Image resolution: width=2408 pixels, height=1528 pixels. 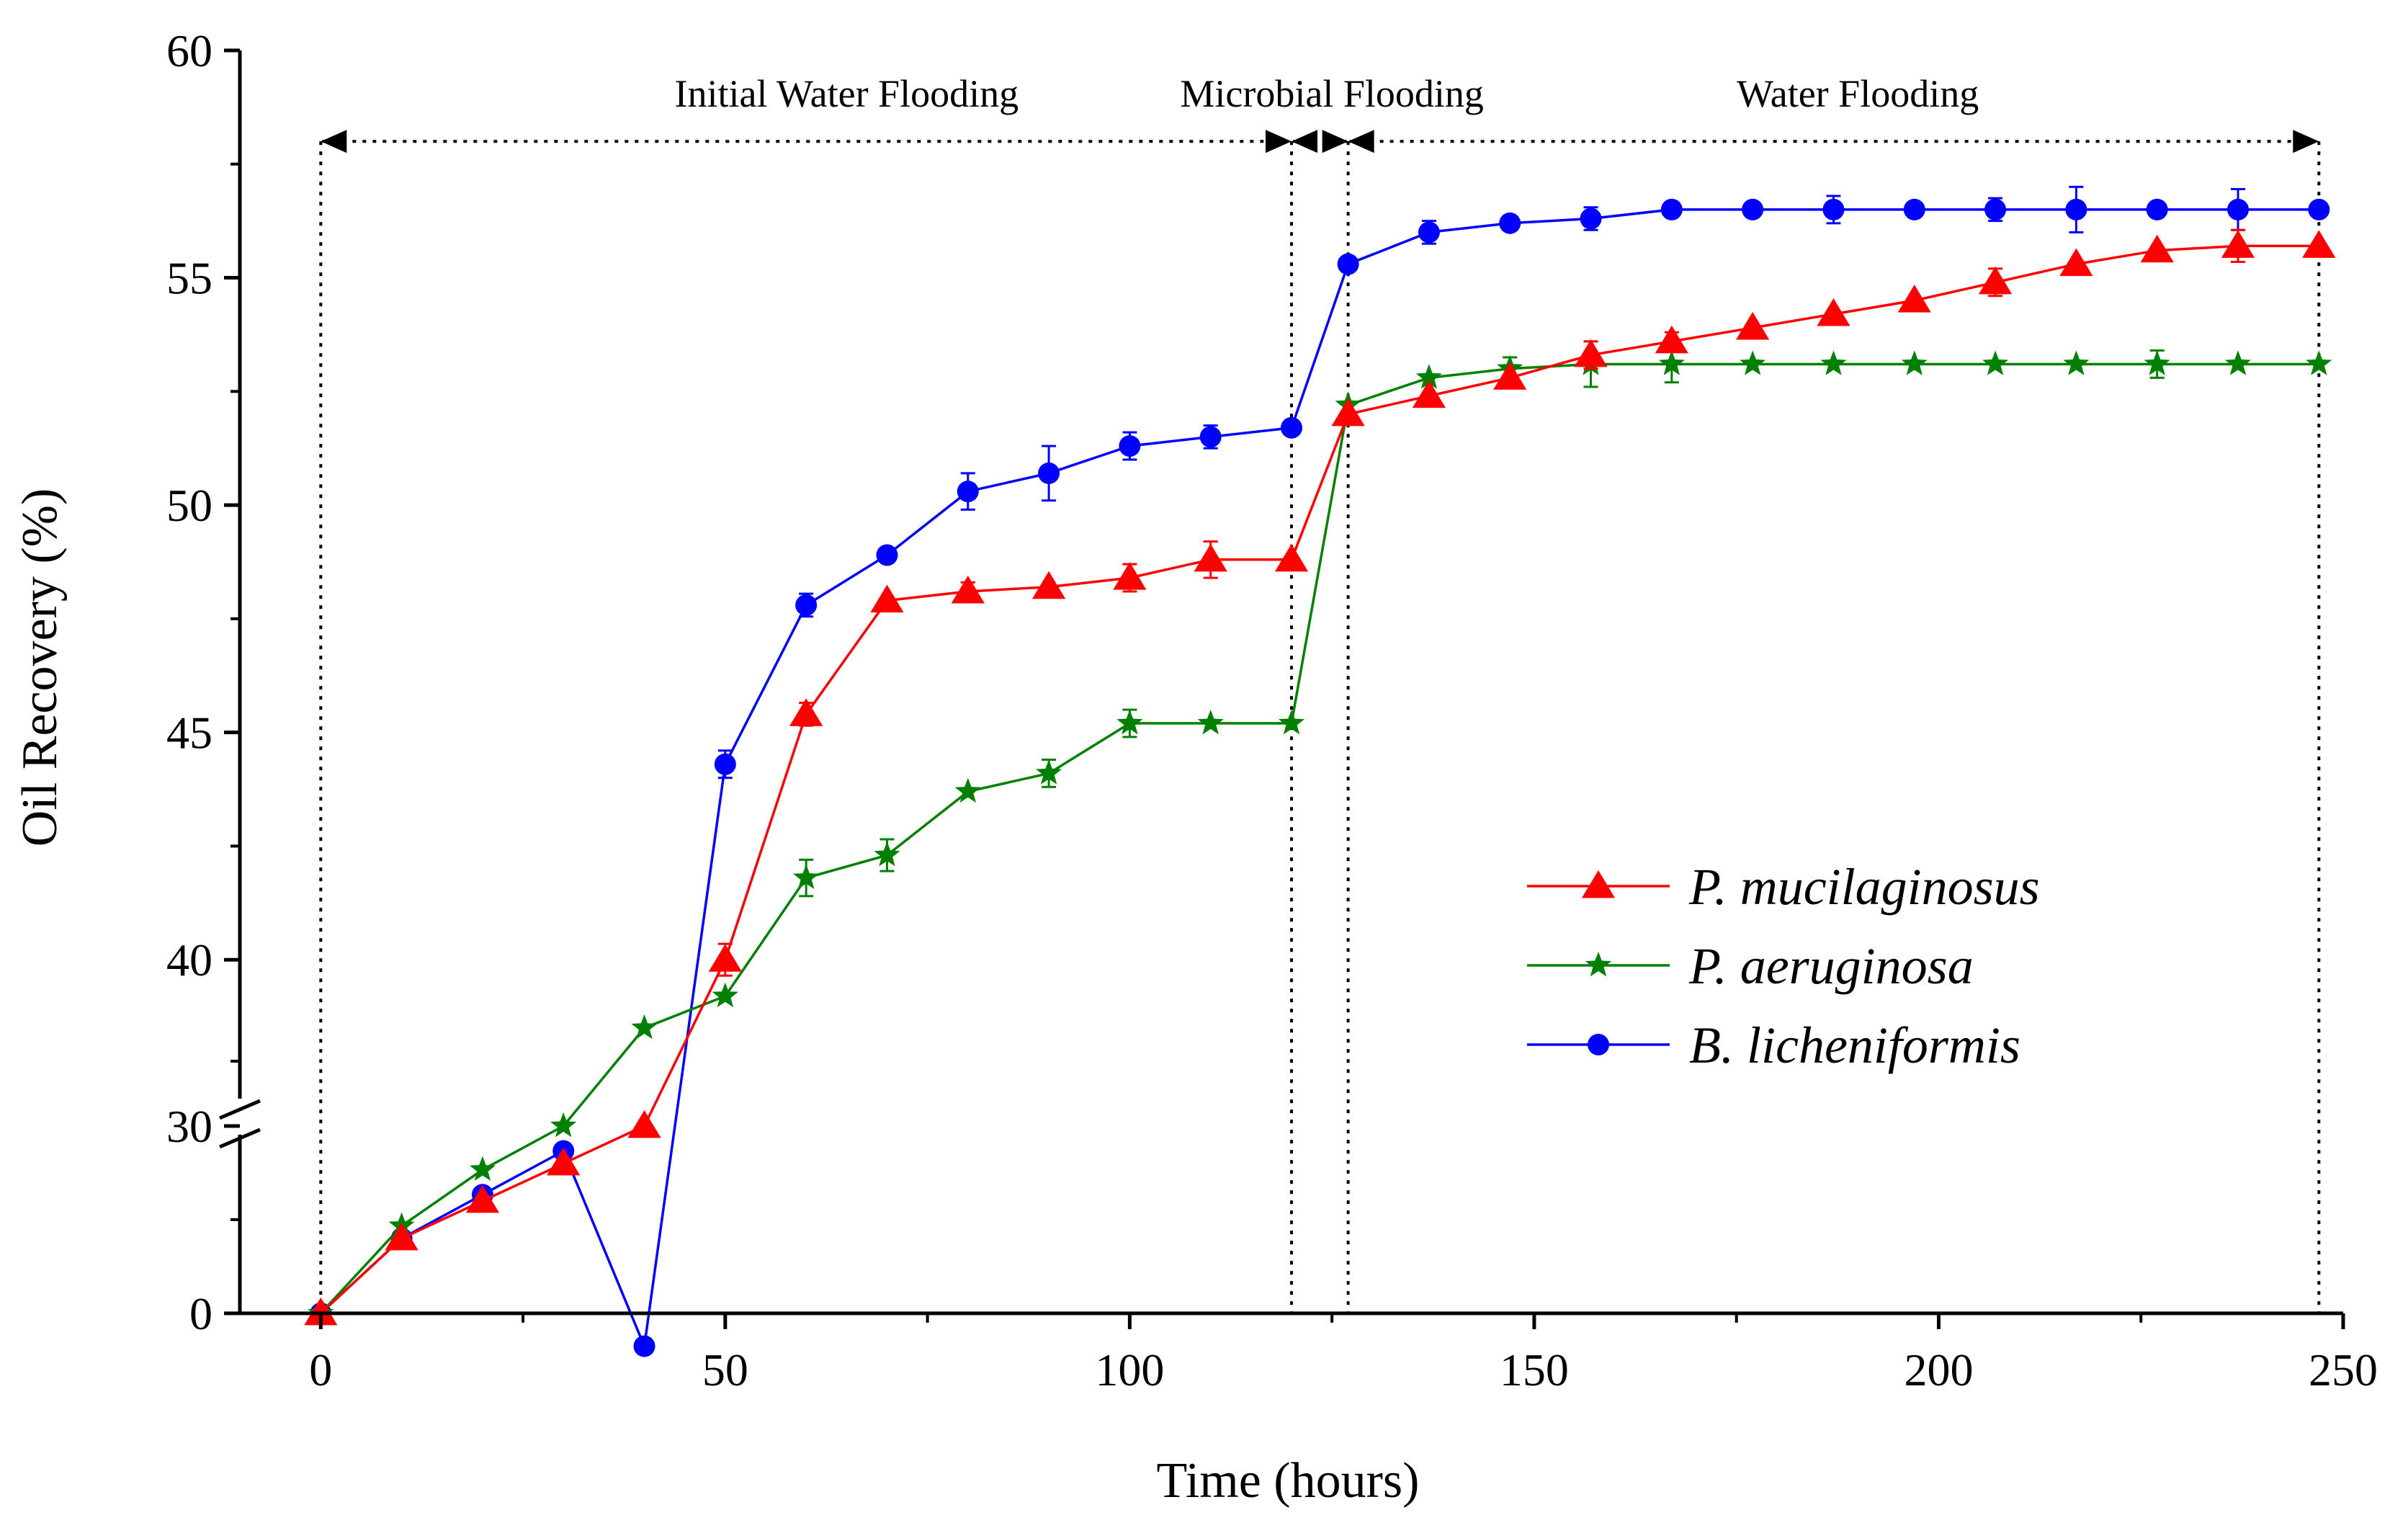 What do you see at coordinates (321, 1369) in the screenshot?
I see `x-tick-label: 0` at bounding box center [321, 1369].